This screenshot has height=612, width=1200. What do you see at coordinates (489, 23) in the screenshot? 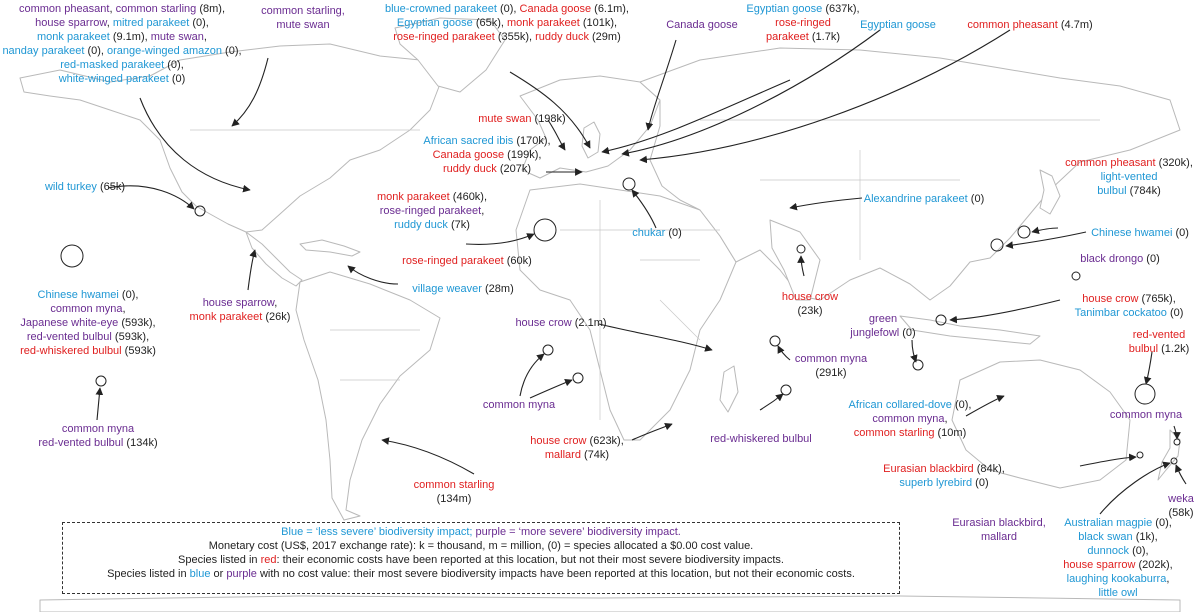
I see `label-text: (65k),` at bounding box center [489, 23].